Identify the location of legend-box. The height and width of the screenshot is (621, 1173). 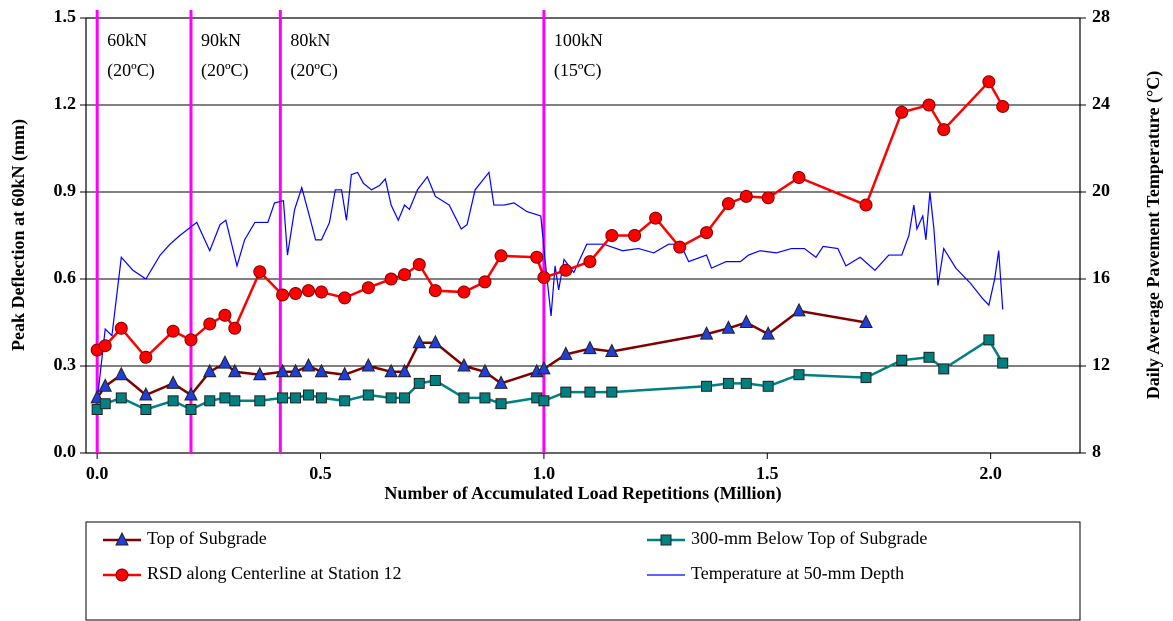
(583, 571).